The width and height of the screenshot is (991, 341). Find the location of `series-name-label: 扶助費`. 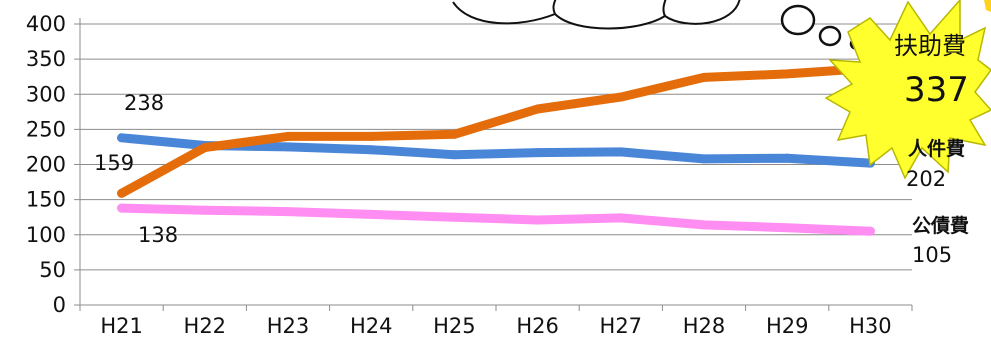

series-name-label: 扶助費 is located at coordinates (930, 46).